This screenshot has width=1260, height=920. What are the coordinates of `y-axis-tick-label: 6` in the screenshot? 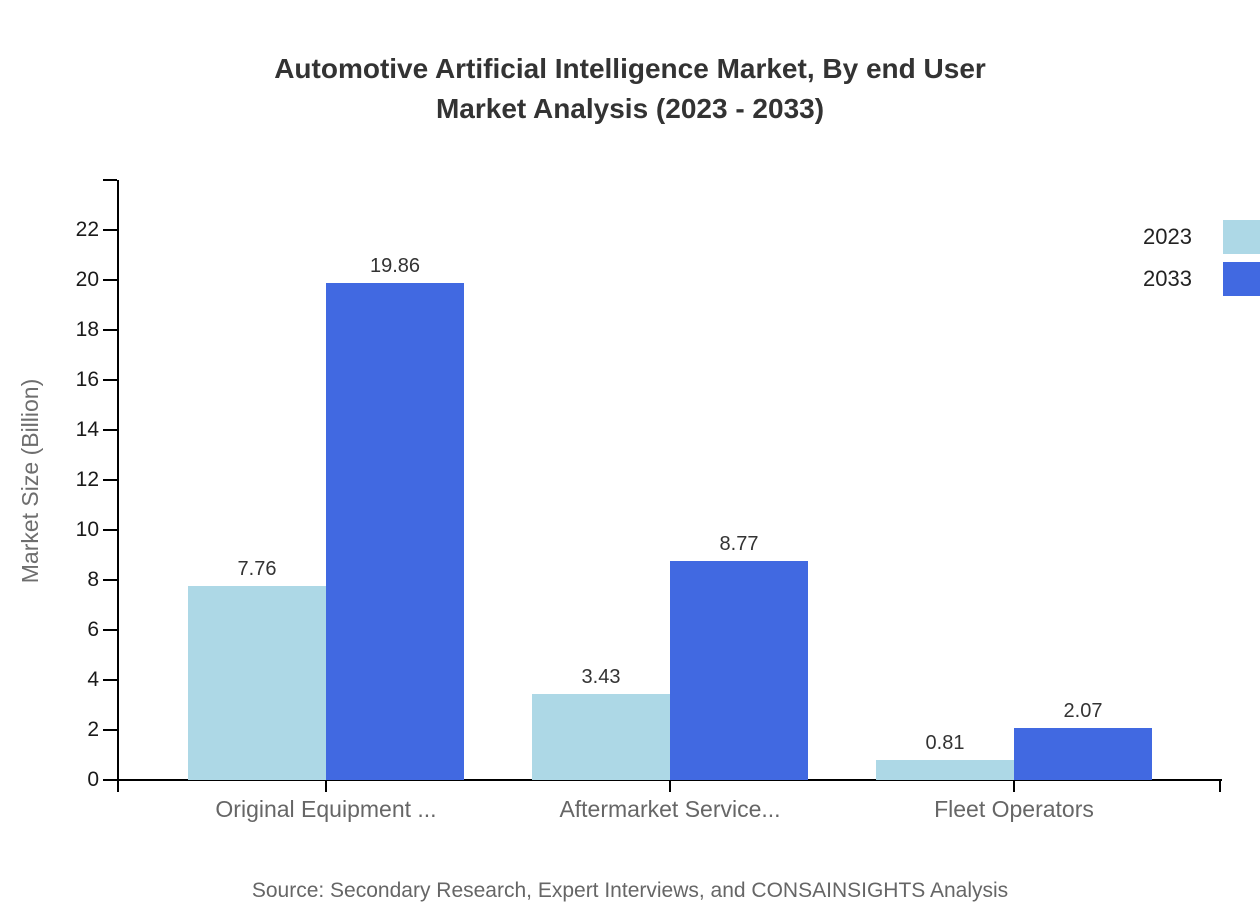 It's located at (93, 629).